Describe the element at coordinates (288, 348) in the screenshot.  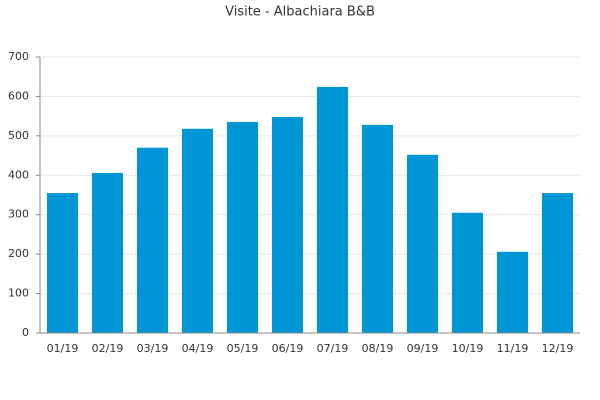
I see `x-tick-label: 06/19` at that location.